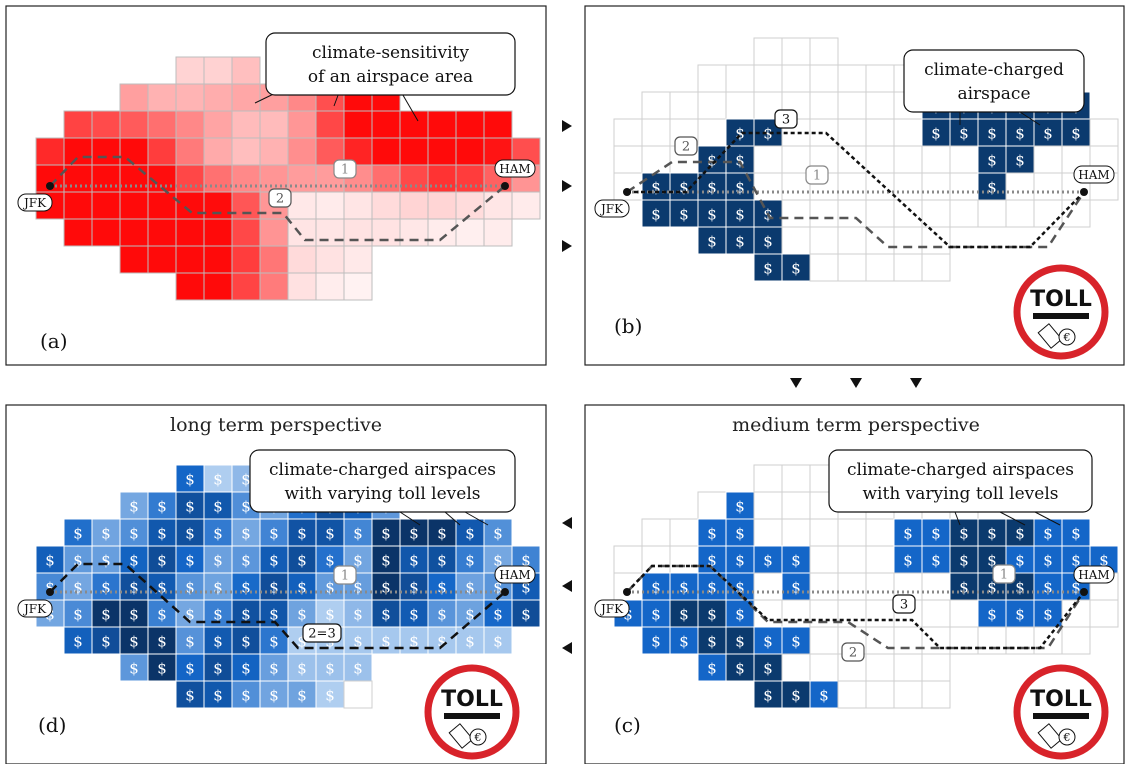 The width and height of the screenshot is (1126, 764). I want to click on euro-icon: €, so click(1067, 337).